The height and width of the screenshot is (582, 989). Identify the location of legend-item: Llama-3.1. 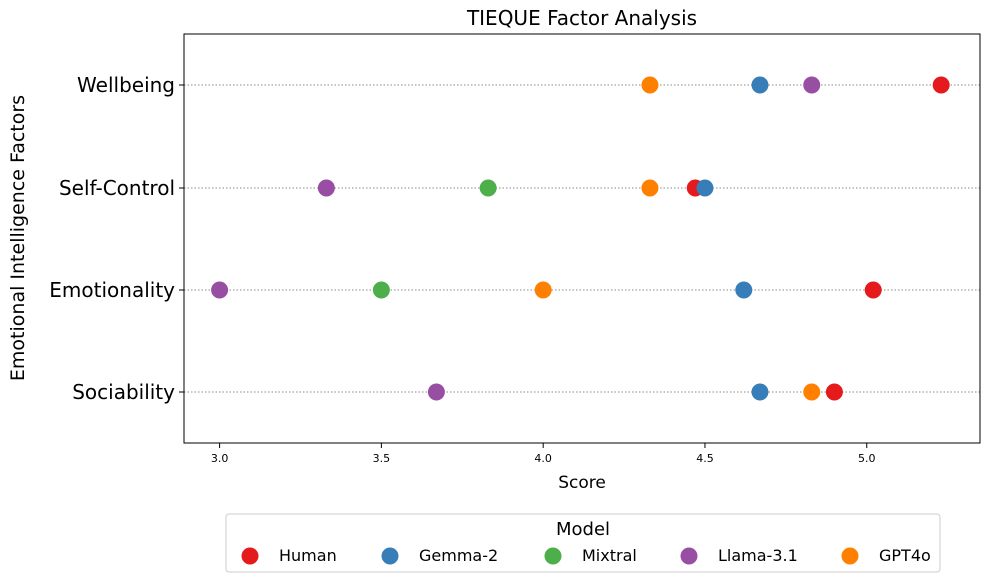
(739, 555).